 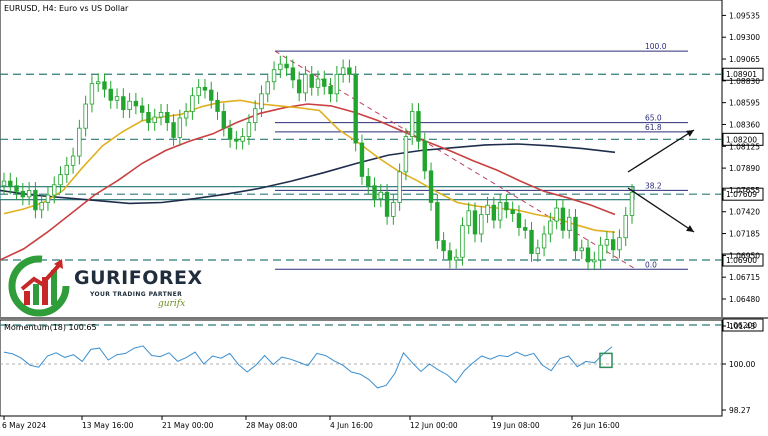 I want to click on momentum-tick-label: 101.43, so click(x=742, y=326).